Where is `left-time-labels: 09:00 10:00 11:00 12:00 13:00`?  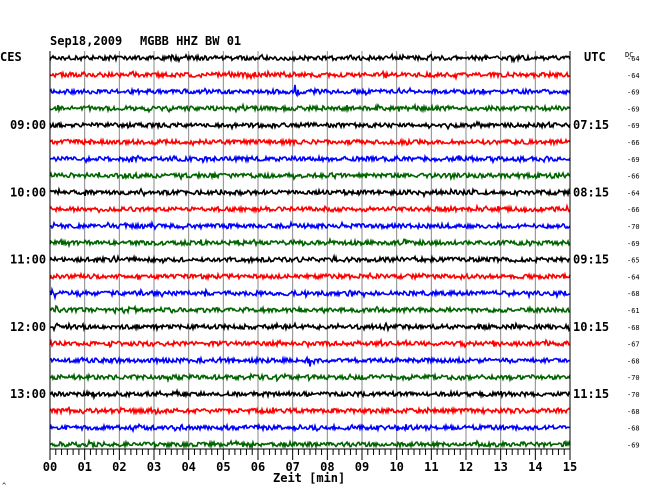
left-time-labels: 09:00 10:00 11:00 12:00 13:00 is located at coordinates (28, 259).